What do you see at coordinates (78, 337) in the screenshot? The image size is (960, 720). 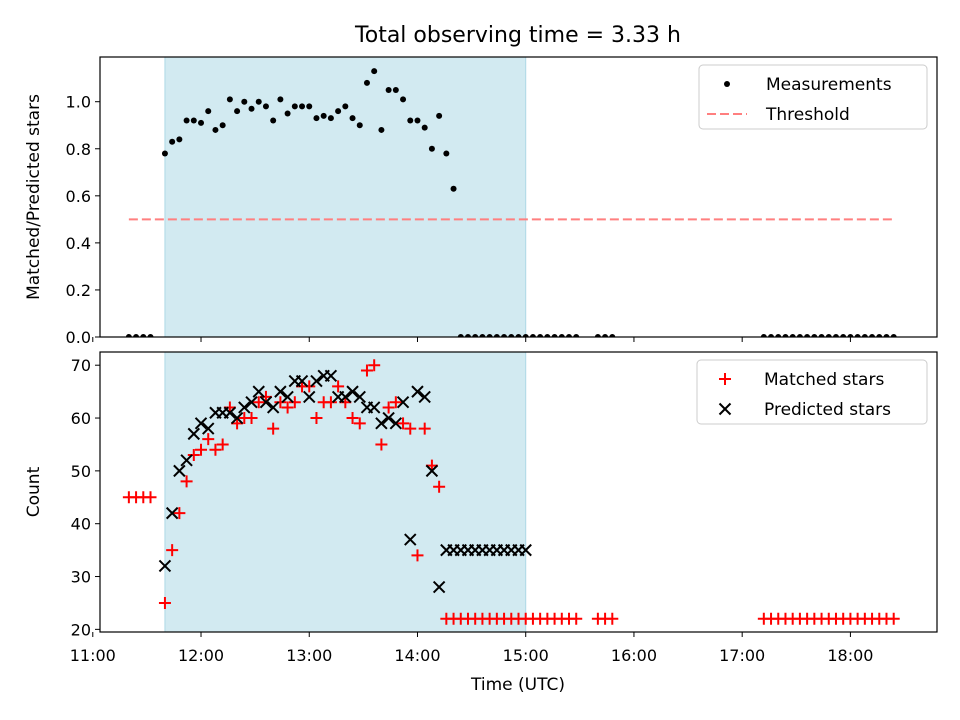 I see `y-tick-label: 0.0` at bounding box center [78, 337].